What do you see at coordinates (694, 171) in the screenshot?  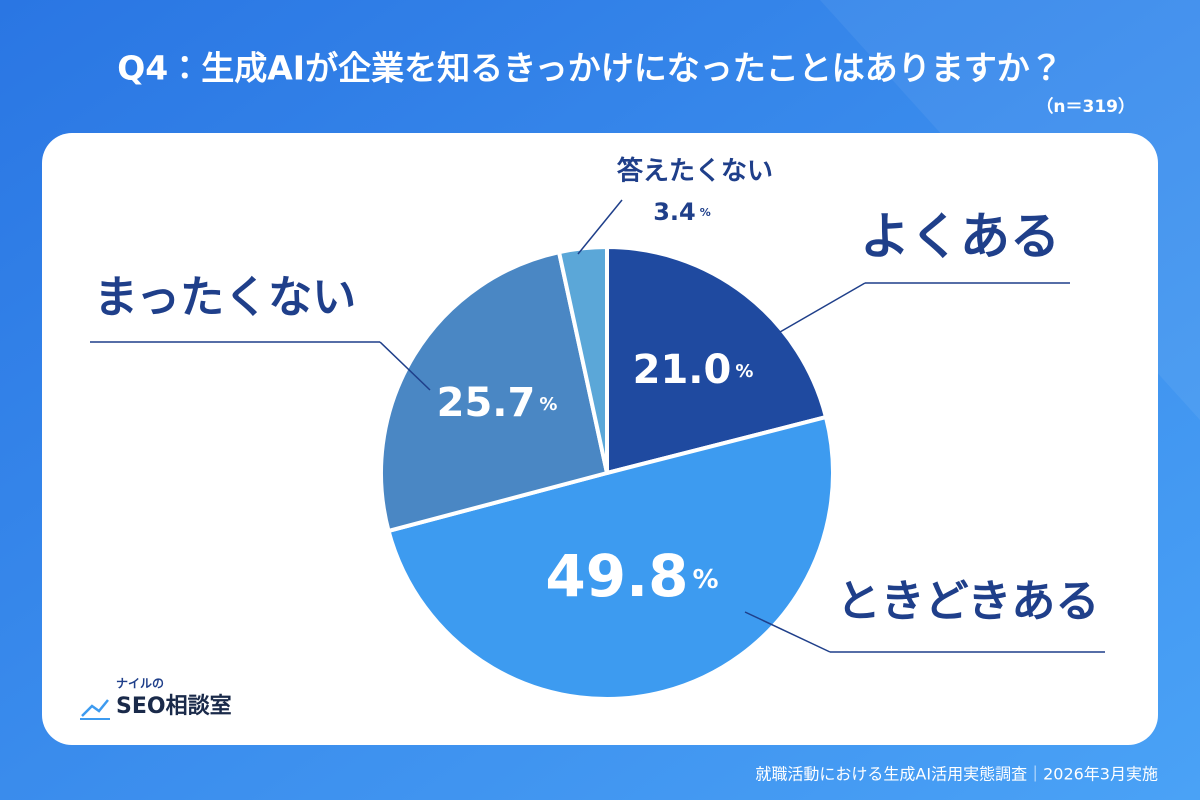 I see `category-label: 答えたくない` at bounding box center [694, 171].